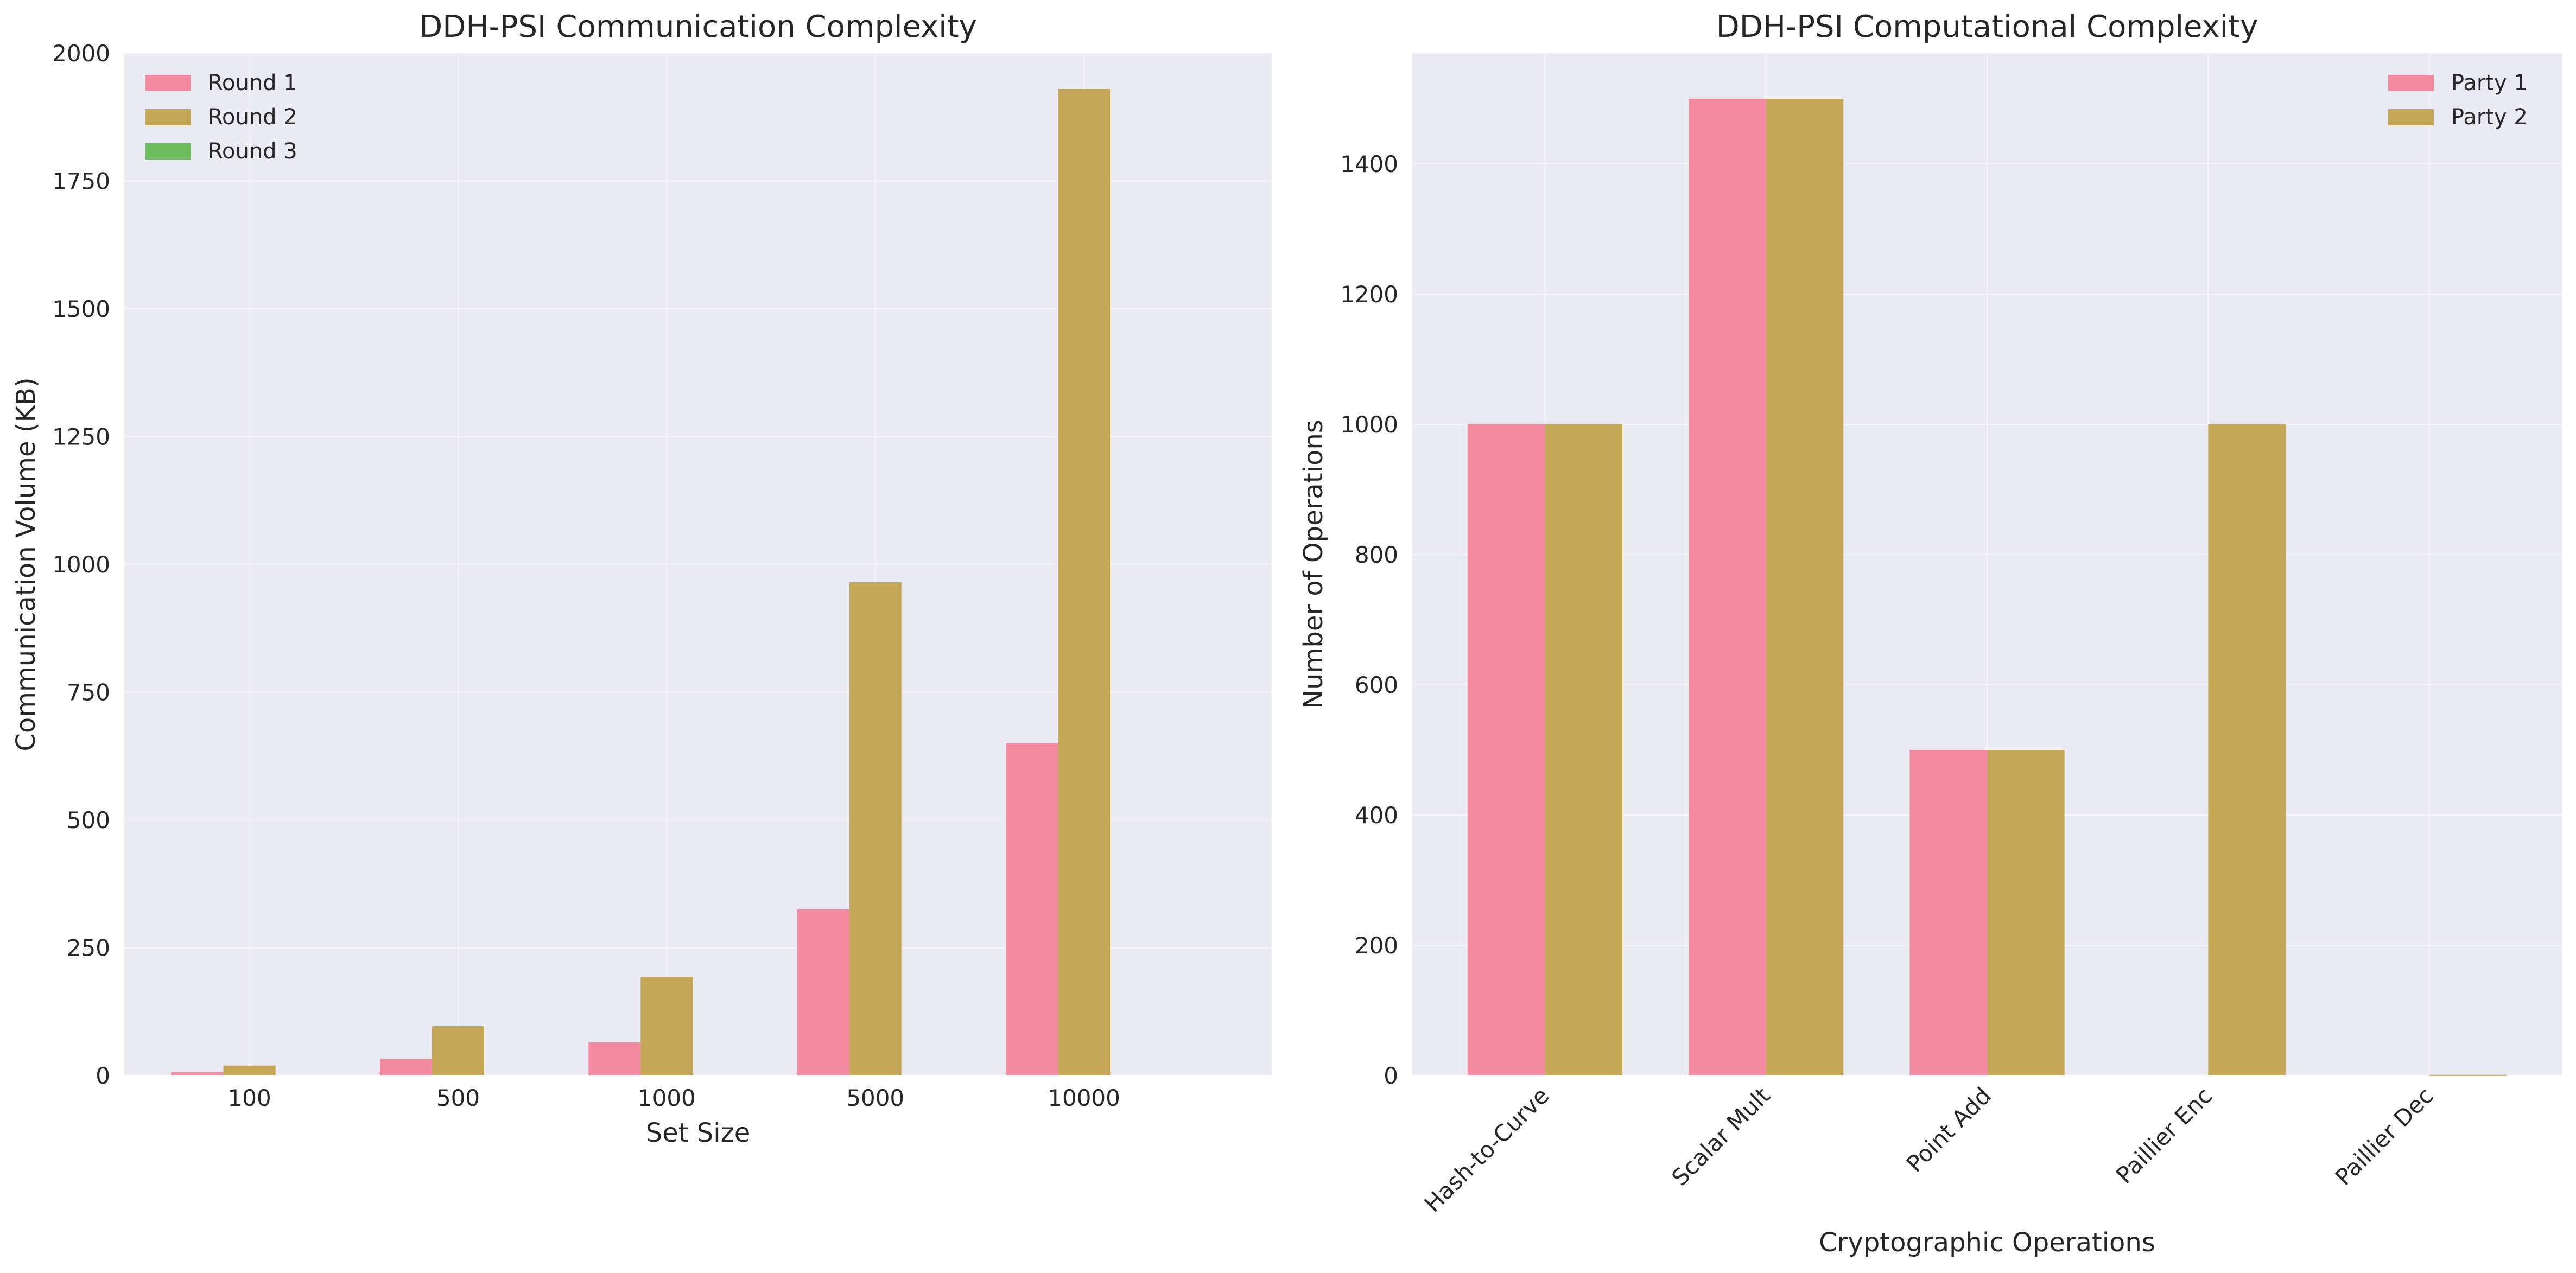  Describe the element at coordinates (88, 820) in the screenshot. I see `y-tick-label: 500` at that location.